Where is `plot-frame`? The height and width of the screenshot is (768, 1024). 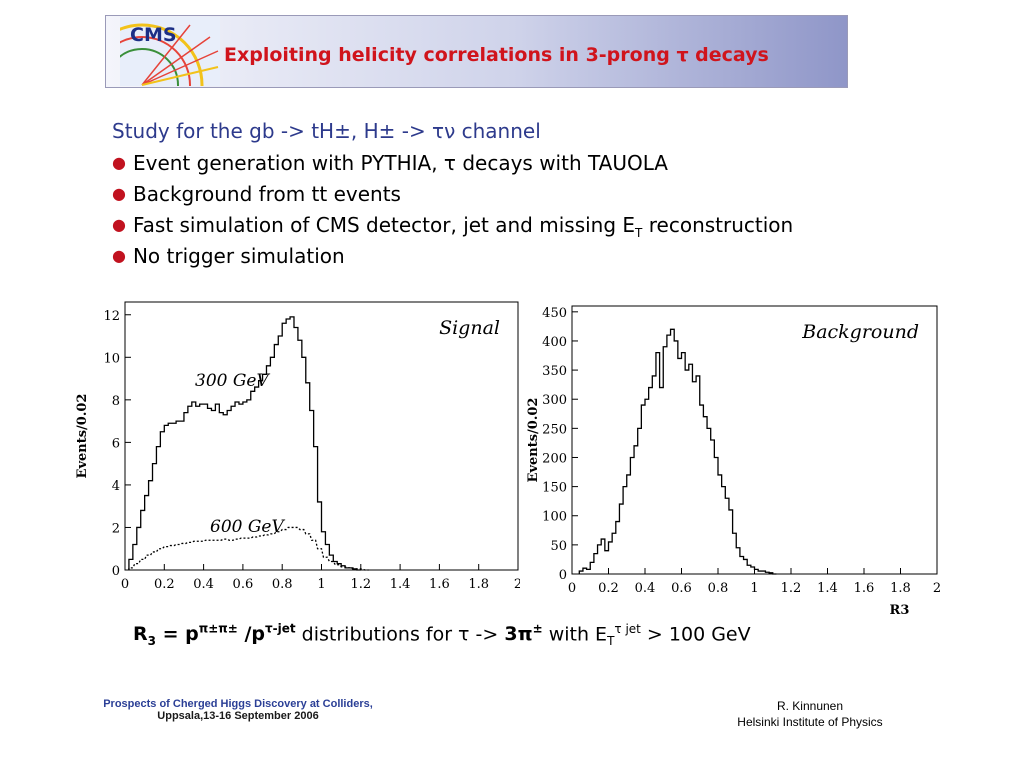 plot-frame is located at coordinates (754, 440).